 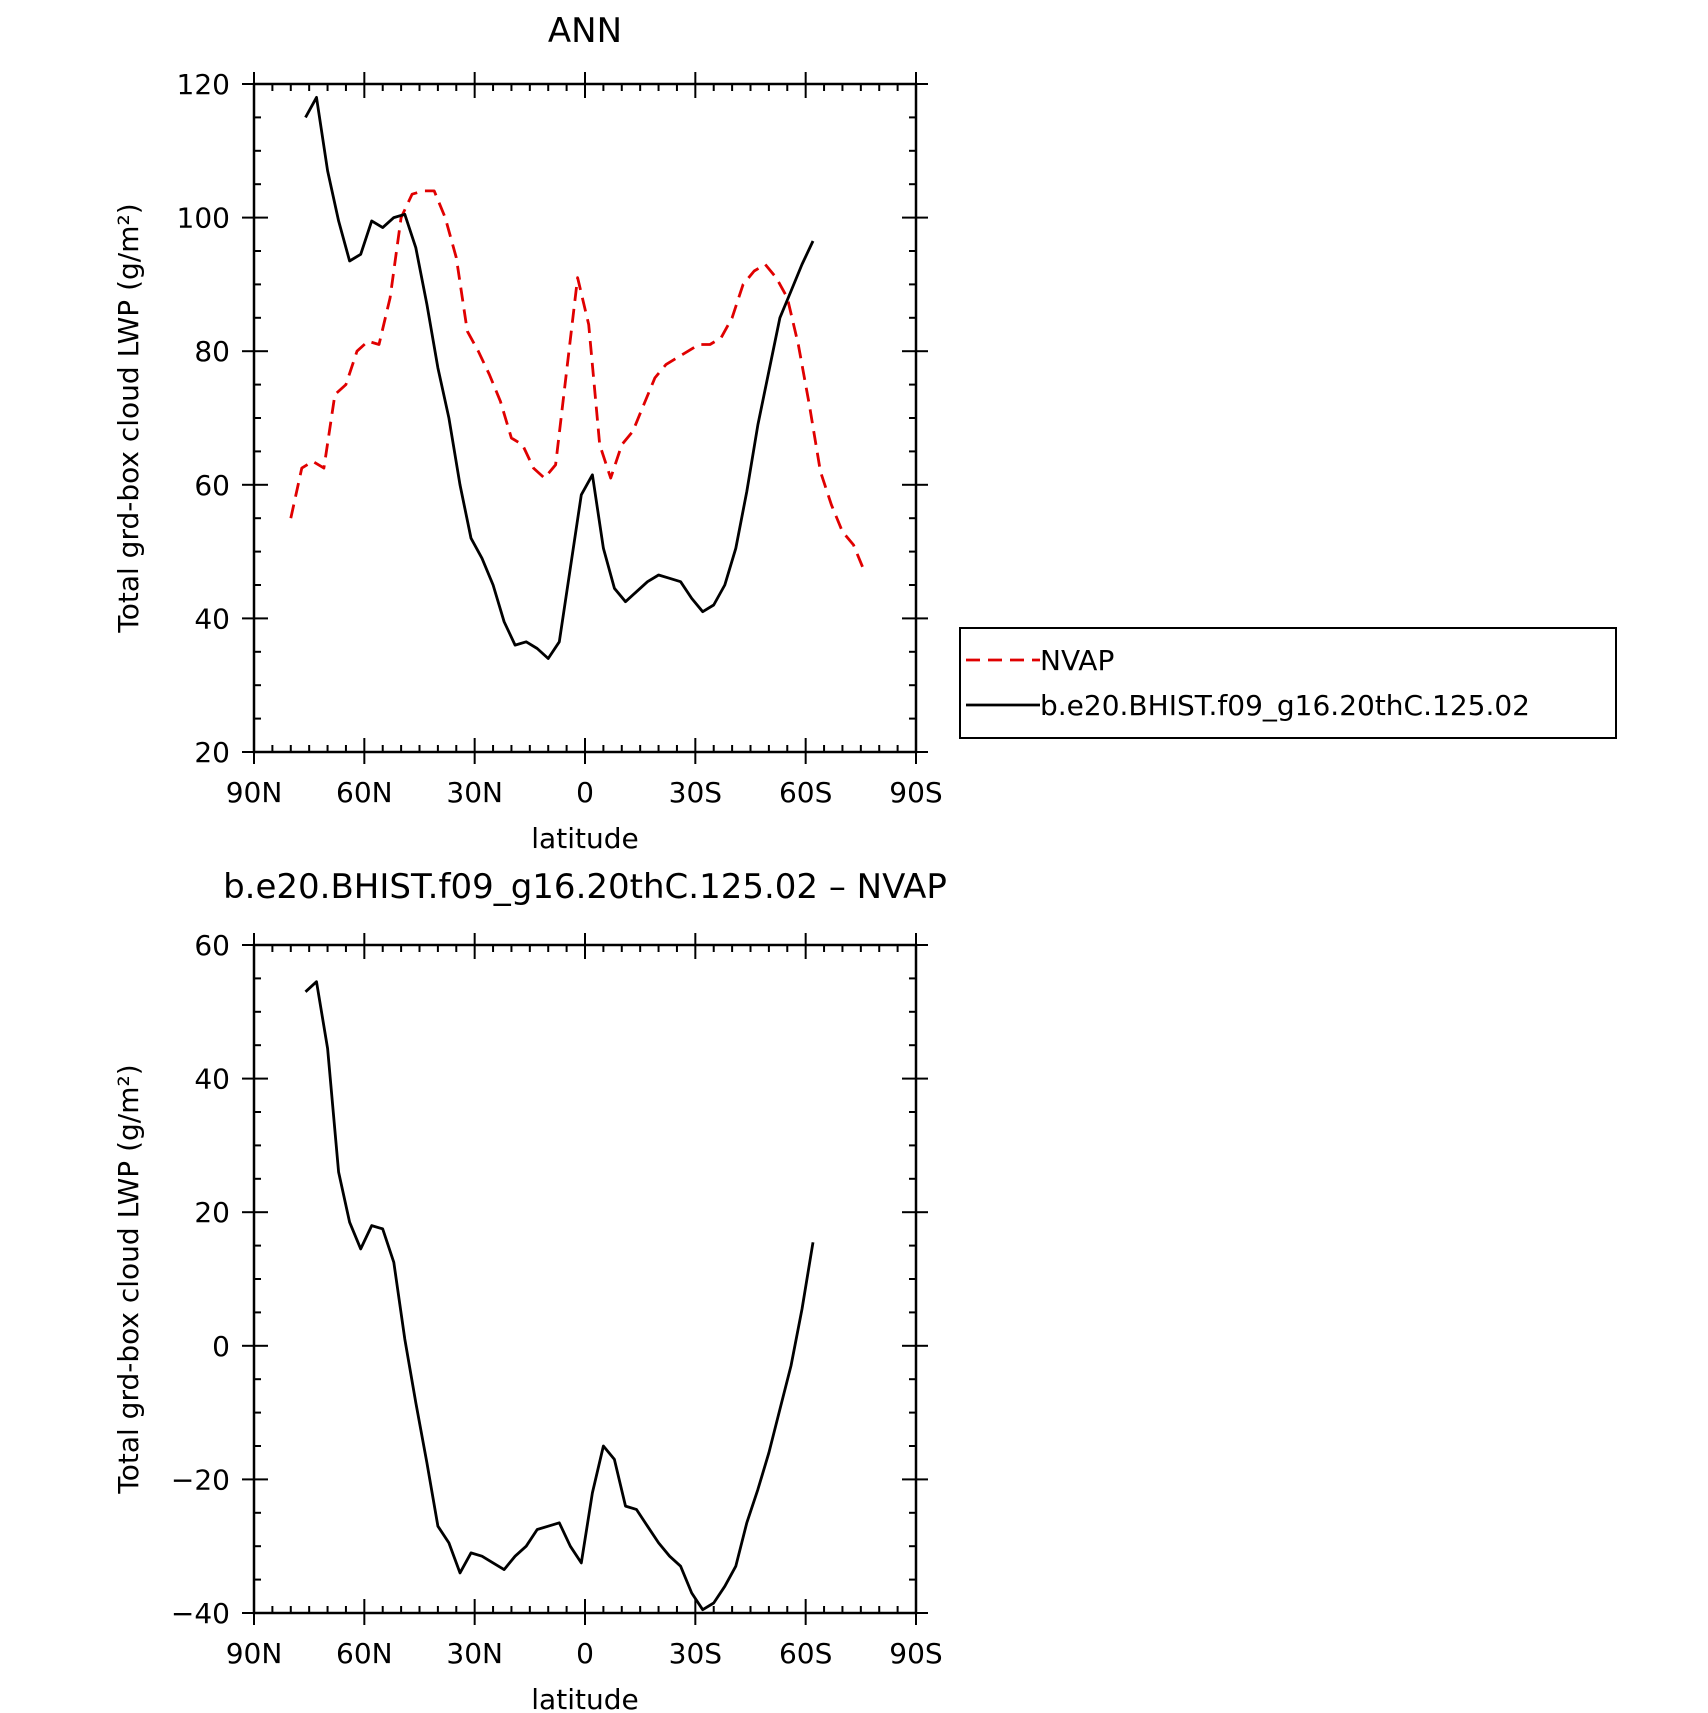 I want to click on chart-title: b.e20.BHIST.f09_g16.20thC.125.02 – NVAP, so click(x=585, y=887).